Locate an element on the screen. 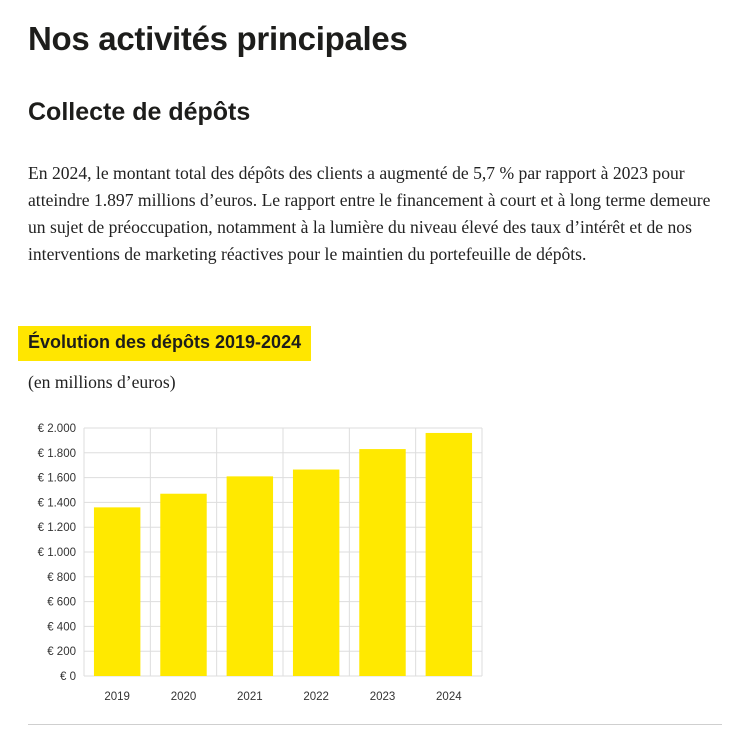 This screenshot has height=750, width=750. x-tick-label: 2021 is located at coordinates (250, 697).